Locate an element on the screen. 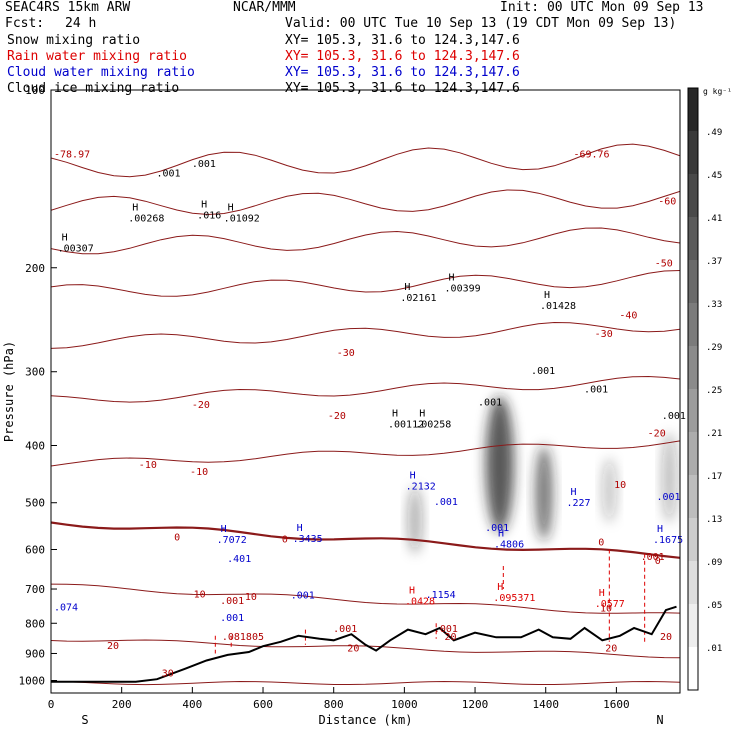 The height and width of the screenshot is (740, 740). field-xy-cloud-ice: XY= 105.3, 31.6 to 124.3,147.6 is located at coordinates (402, 88).